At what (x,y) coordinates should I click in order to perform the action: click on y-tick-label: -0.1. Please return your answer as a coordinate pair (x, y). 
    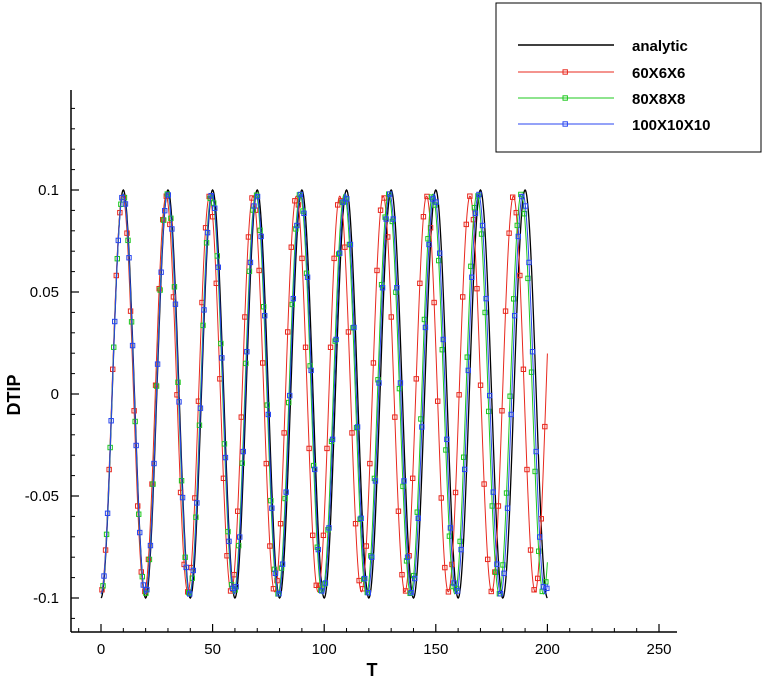
    Looking at the image, I should click on (46, 598).